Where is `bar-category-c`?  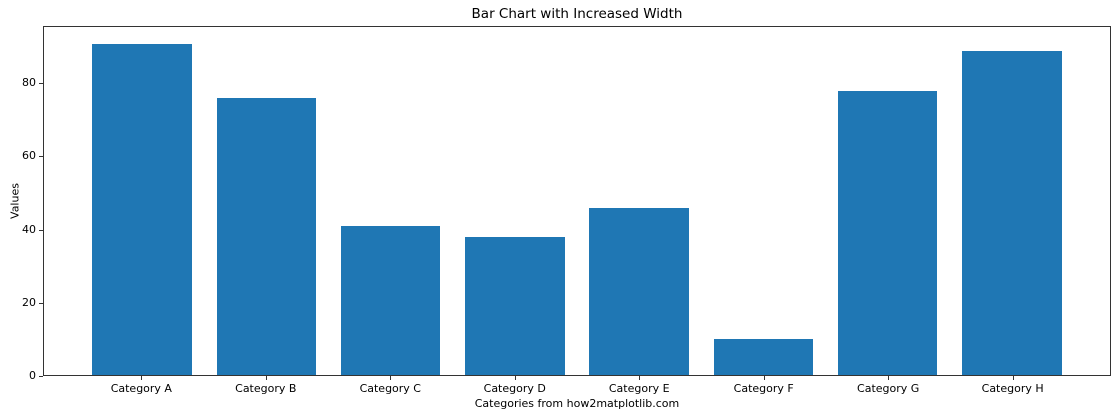 bar-category-c is located at coordinates (390, 300).